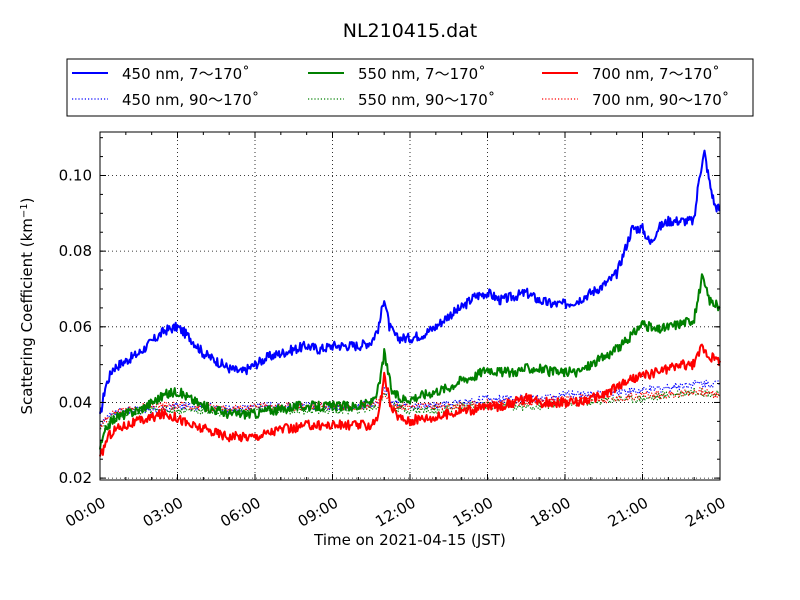  What do you see at coordinates (85, 512) in the screenshot?
I see `x-tick-label: 00:00` at bounding box center [85, 512].